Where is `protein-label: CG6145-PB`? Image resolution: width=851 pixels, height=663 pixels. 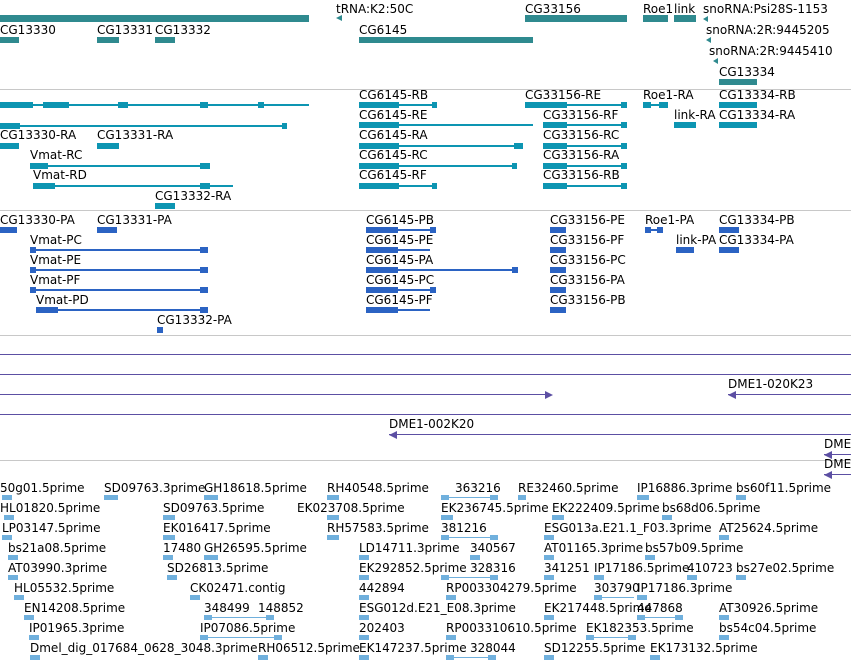 protein-label: CG6145-PB is located at coordinates (400, 220).